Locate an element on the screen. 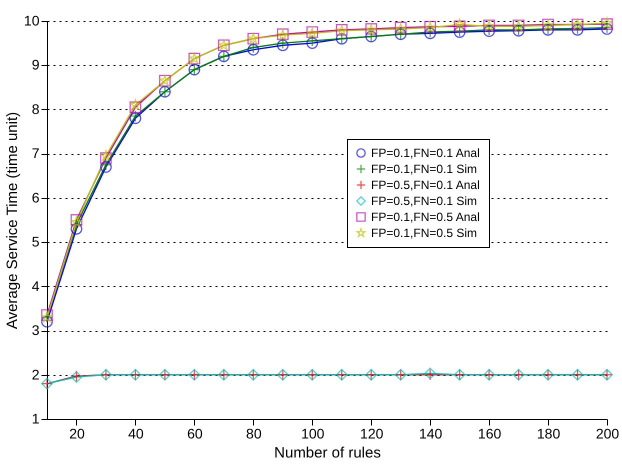  x-tick-label: 40 is located at coordinates (136, 434).